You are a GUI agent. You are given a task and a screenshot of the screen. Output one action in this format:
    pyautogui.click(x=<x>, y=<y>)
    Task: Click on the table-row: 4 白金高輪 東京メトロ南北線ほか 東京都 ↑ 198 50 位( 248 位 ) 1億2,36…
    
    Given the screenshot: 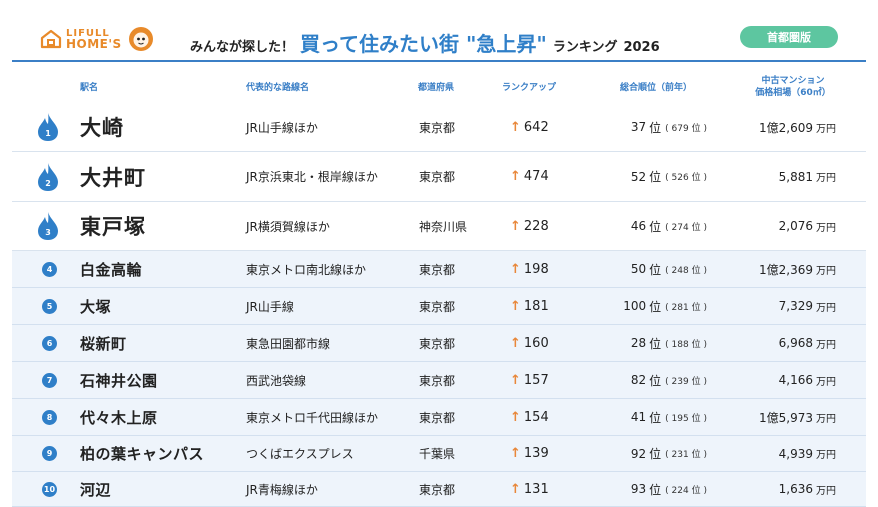 What is the action you would take?
    pyautogui.click(x=439, y=269)
    